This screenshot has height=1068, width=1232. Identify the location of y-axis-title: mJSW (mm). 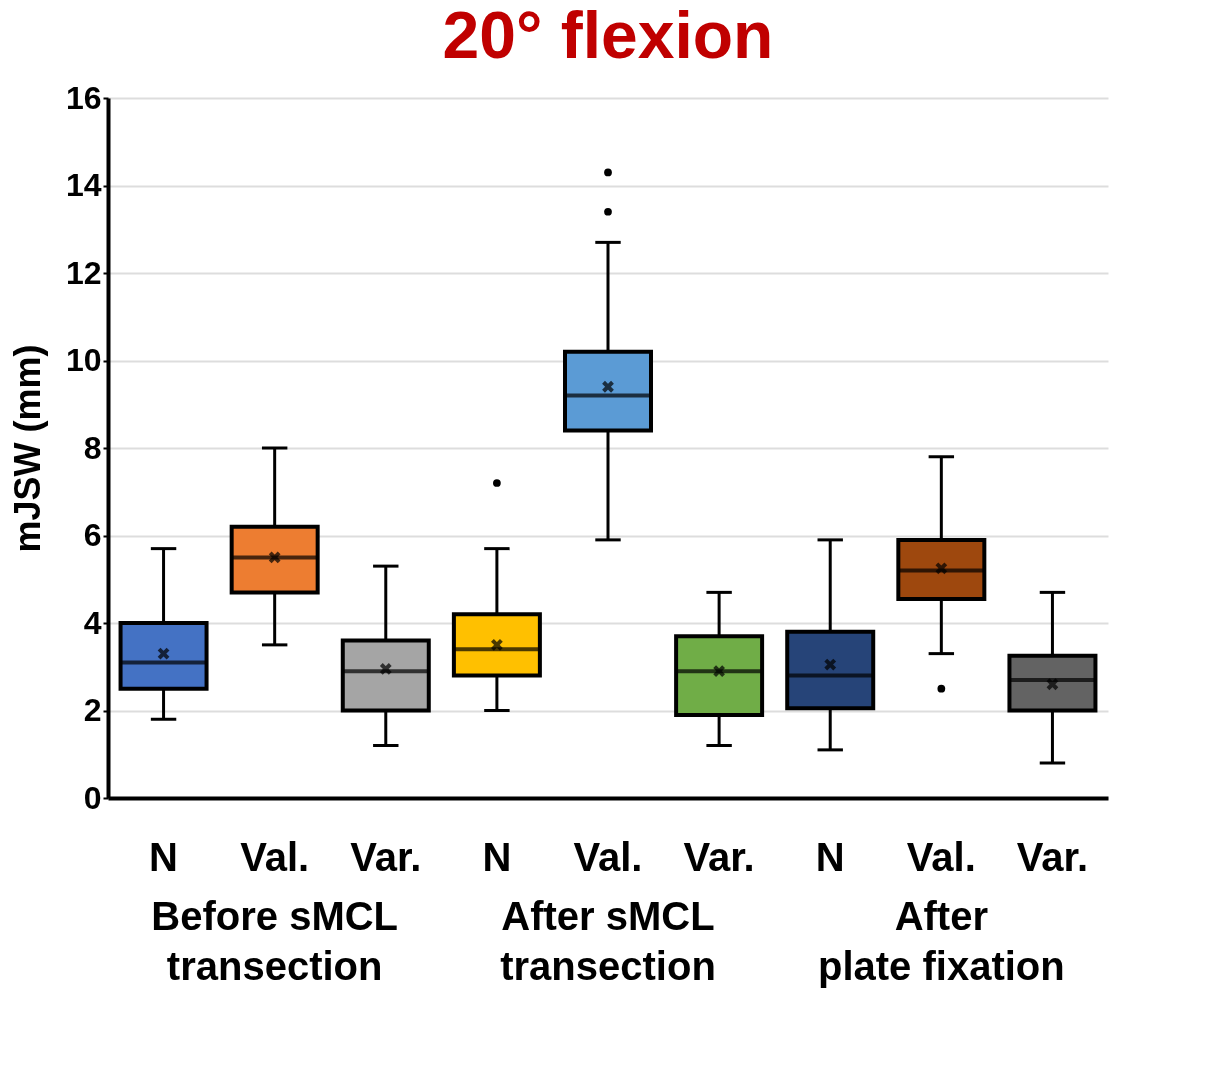
(27, 448).